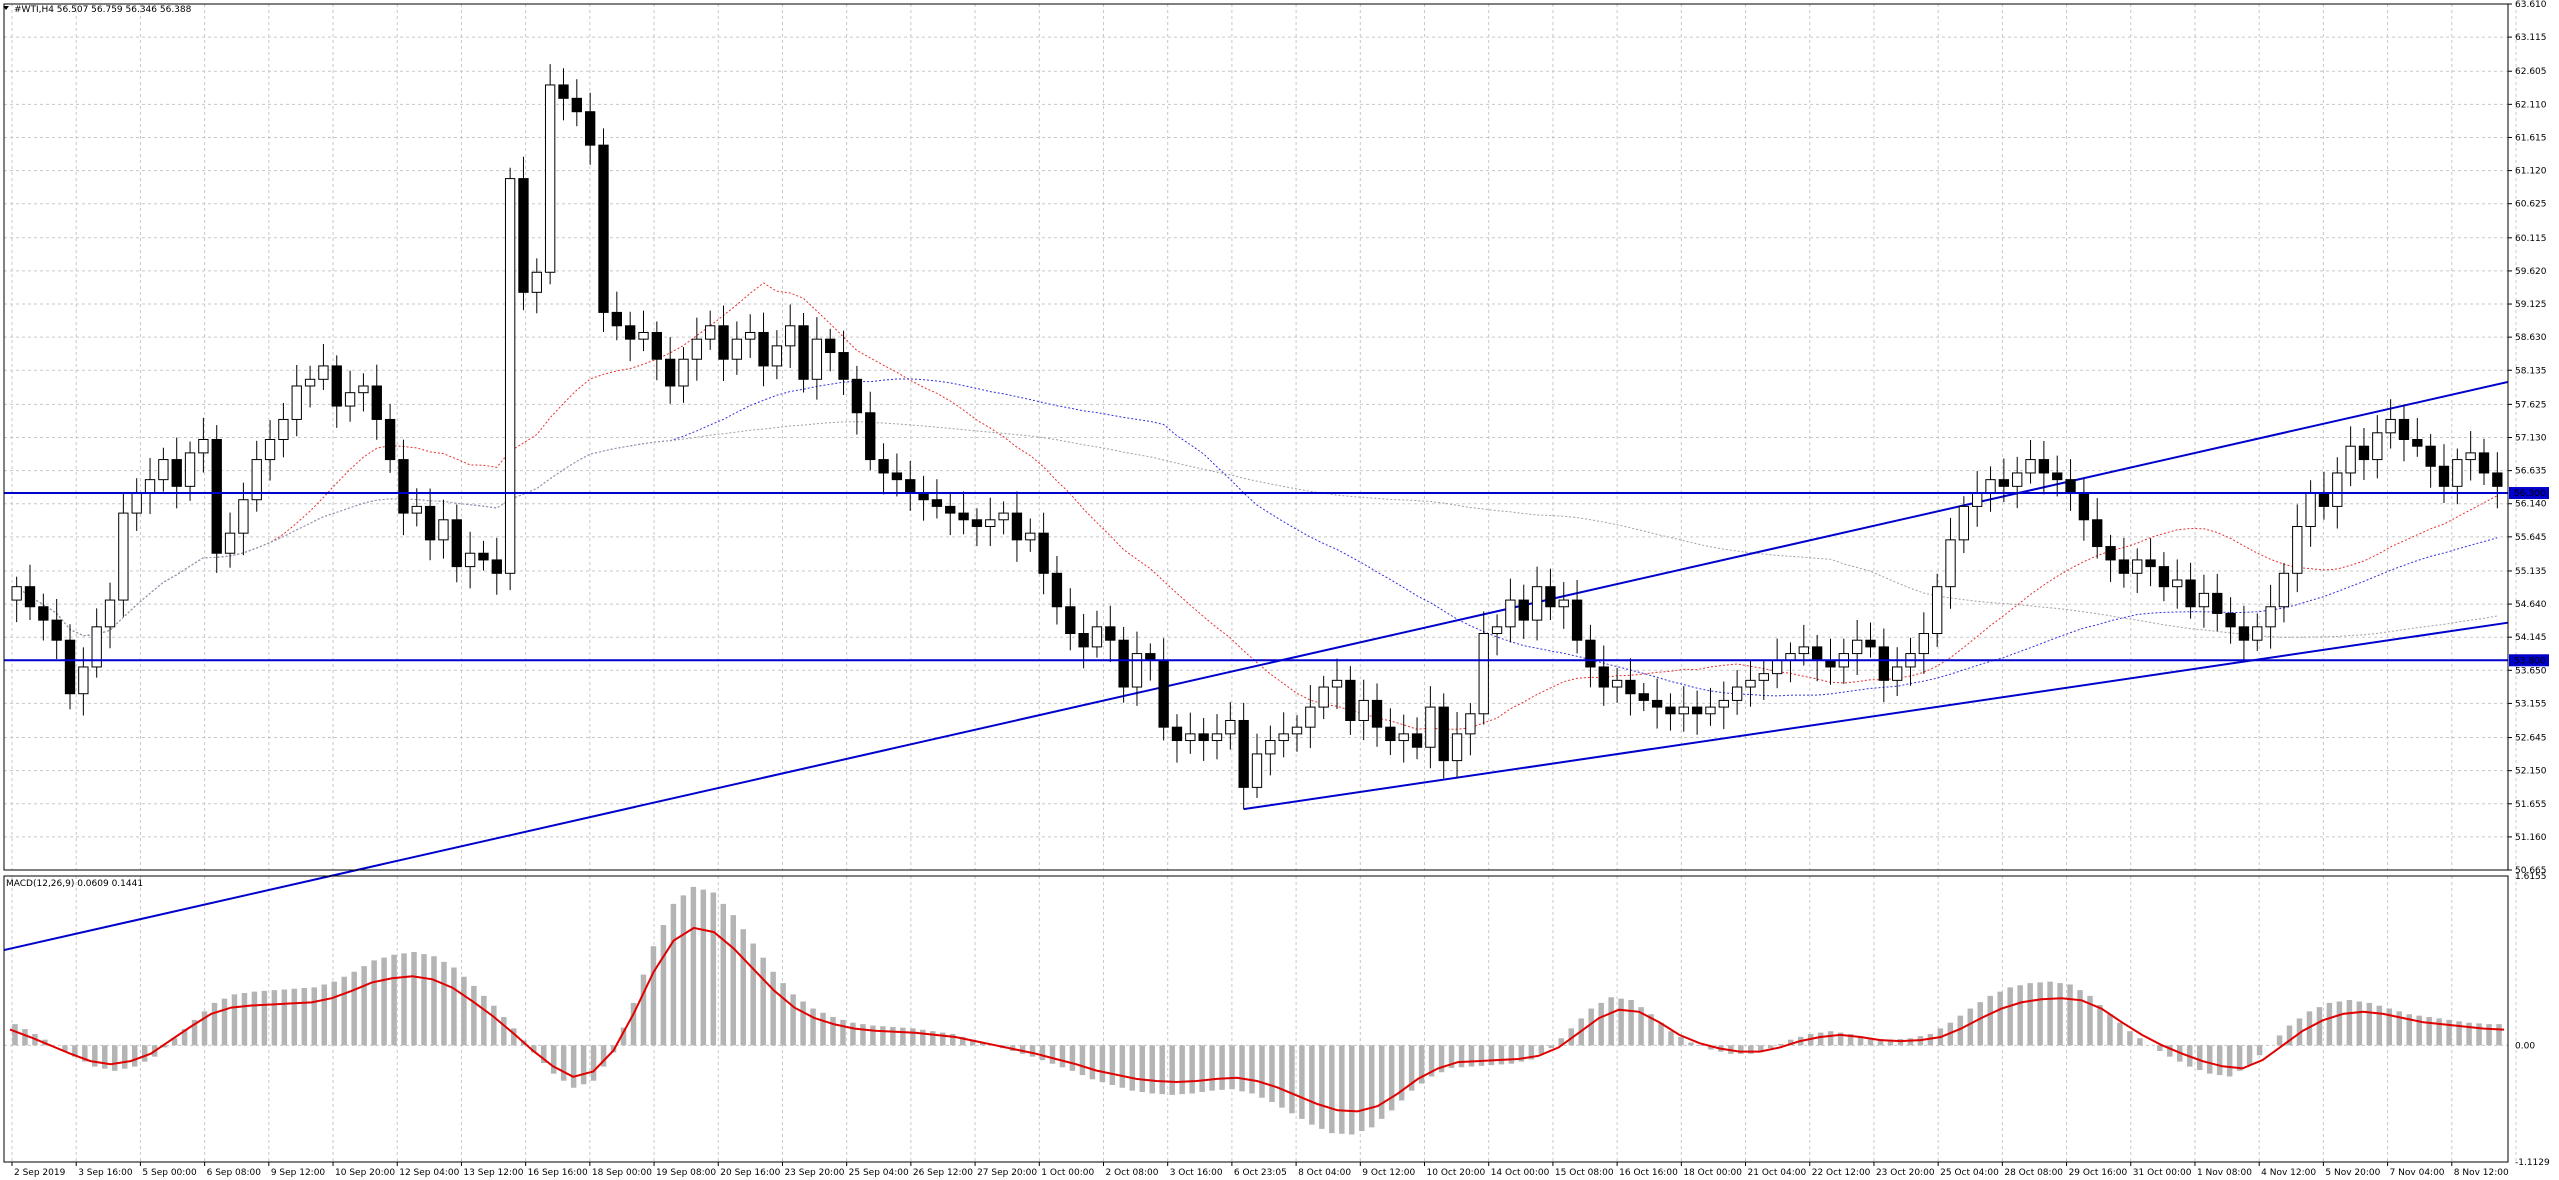 The height and width of the screenshot is (1180, 2559). Describe the element at coordinates (2531, 439) in the screenshot. I see `price-tick-label: 57.130` at that location.